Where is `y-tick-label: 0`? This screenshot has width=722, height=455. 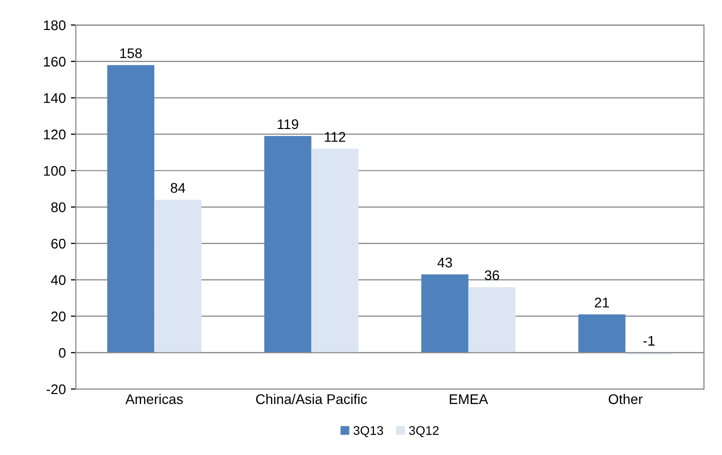
y-tick-label: 0 is located at coordinates (62, 353).